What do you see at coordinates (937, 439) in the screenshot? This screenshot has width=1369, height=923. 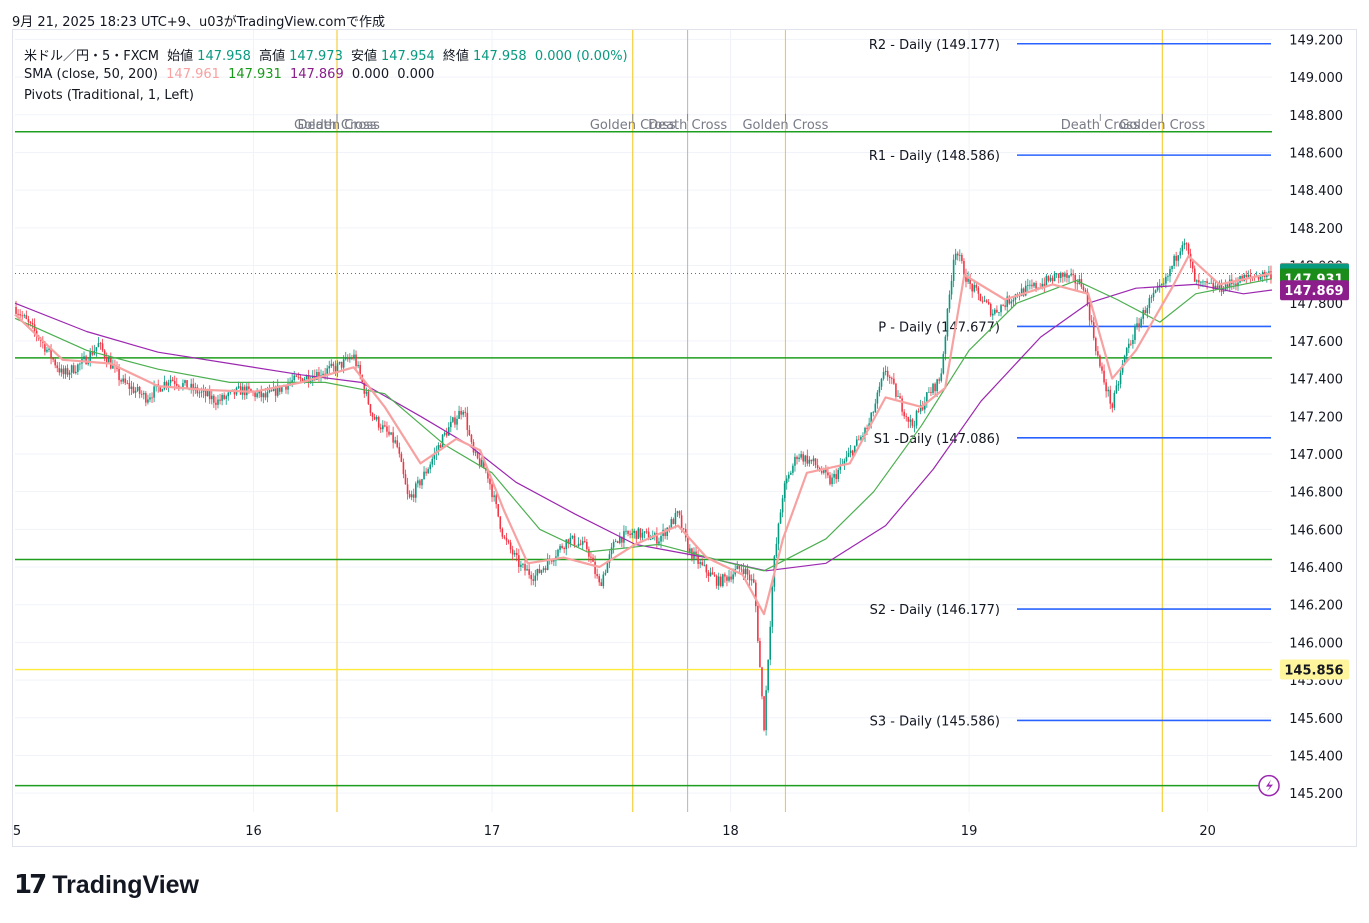 I see `pivot-label: S1 -Daily (147.086)` at bounding box center [937, 439].